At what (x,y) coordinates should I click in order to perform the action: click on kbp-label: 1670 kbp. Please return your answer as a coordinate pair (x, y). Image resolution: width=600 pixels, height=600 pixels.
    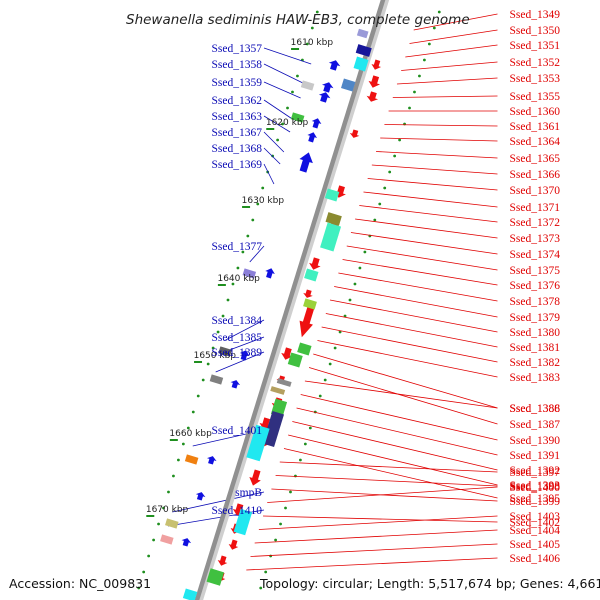
    Looking at the image, I should click on (167, 510).